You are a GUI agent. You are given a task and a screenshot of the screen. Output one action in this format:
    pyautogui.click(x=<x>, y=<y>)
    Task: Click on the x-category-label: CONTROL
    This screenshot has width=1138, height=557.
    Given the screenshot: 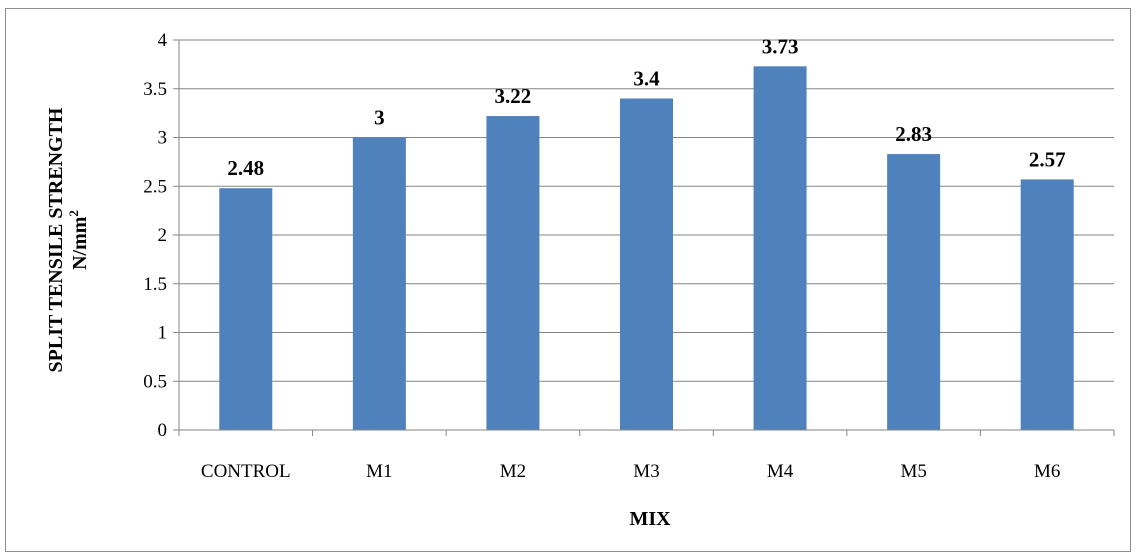 What is the action you would take?
    pyautogui.click(x=246, y=471)
    